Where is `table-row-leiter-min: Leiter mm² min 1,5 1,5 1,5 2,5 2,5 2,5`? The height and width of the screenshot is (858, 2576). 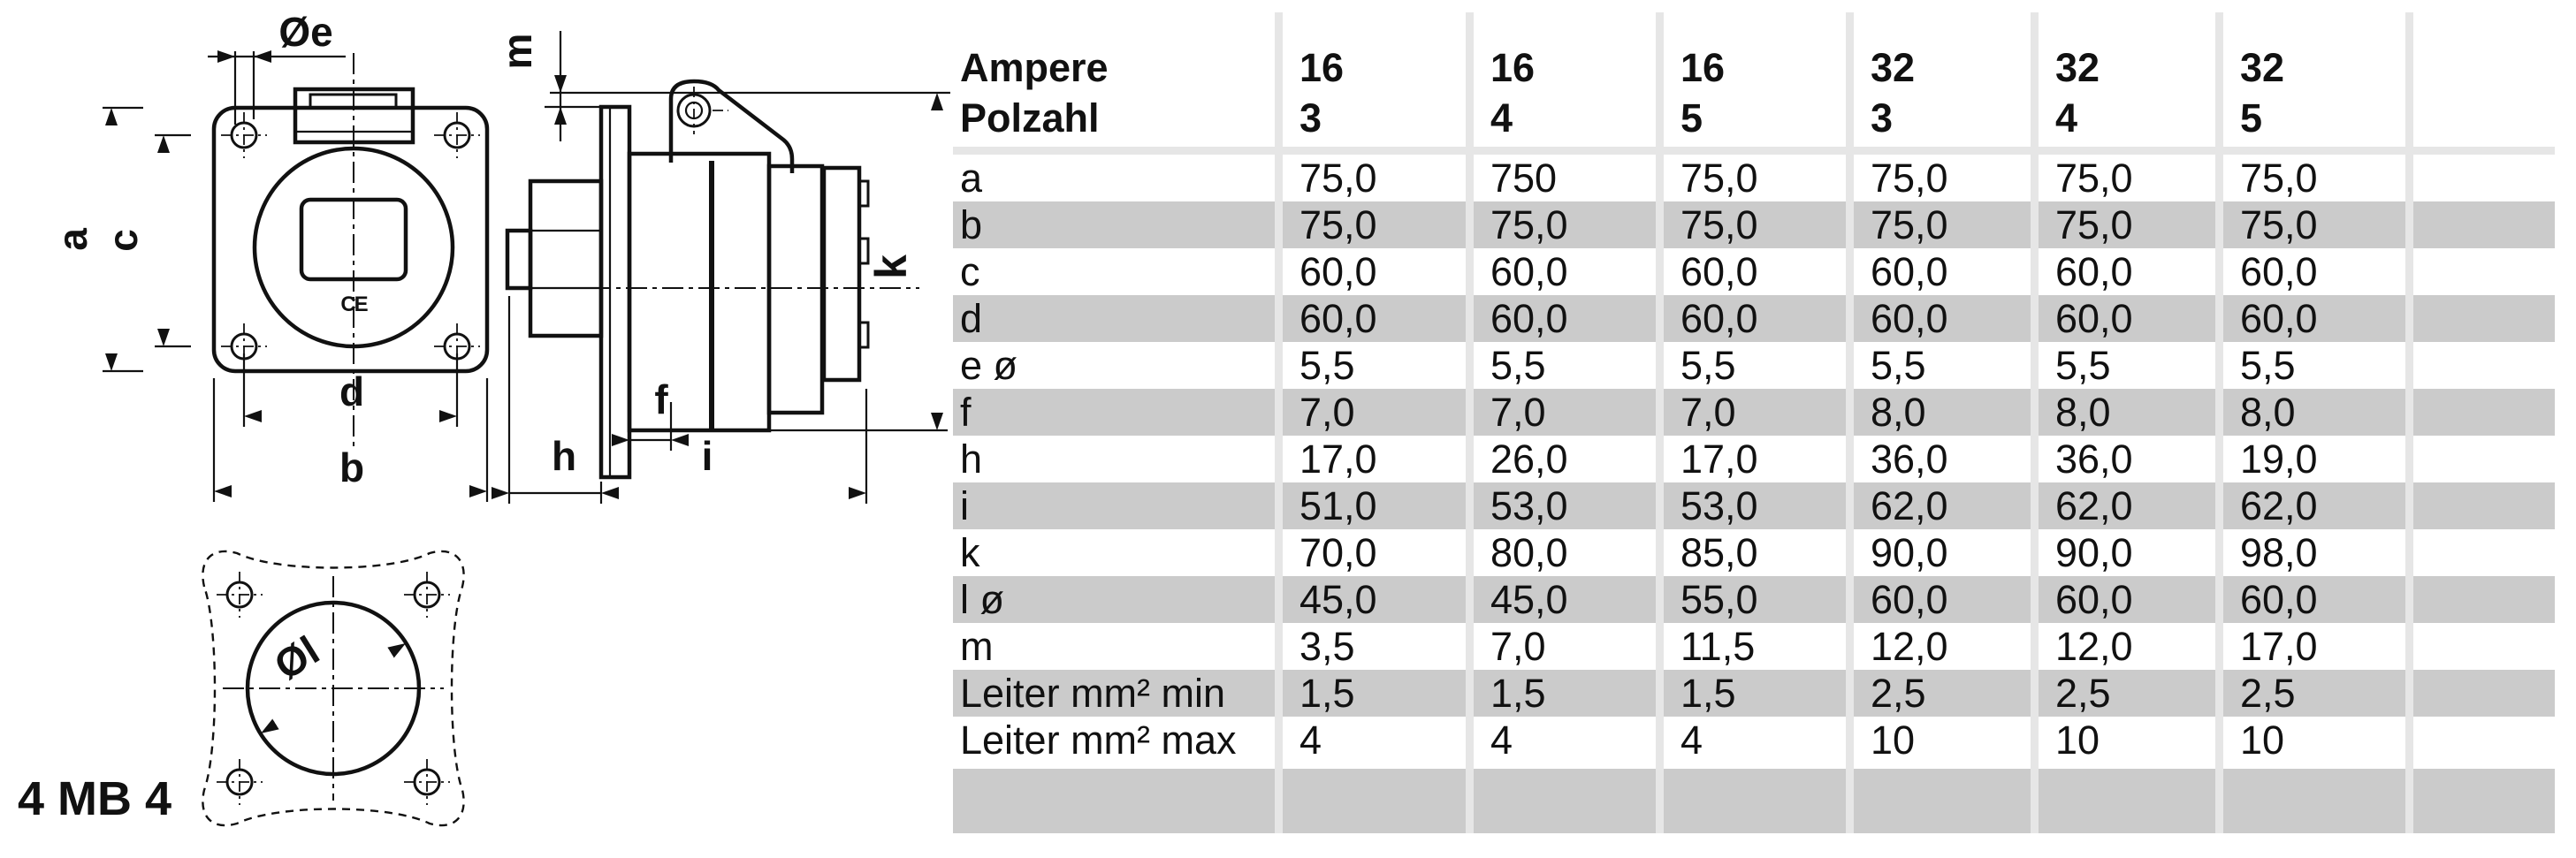 table-row-leiter-min: Leiter mm² min 1,5 1,5 1,5 2,5 2,5 2,5 is located at coordinates (1754, 694).